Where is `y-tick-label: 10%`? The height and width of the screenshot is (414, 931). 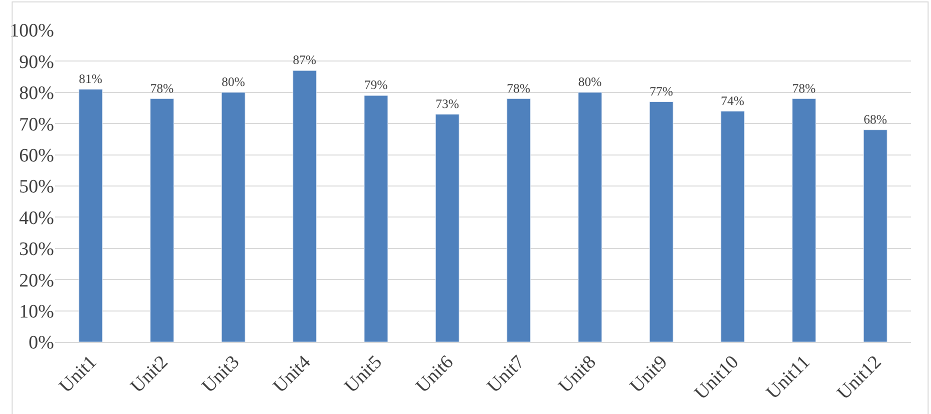
y-tick-label: 10% is located at coordinates (36, 311).